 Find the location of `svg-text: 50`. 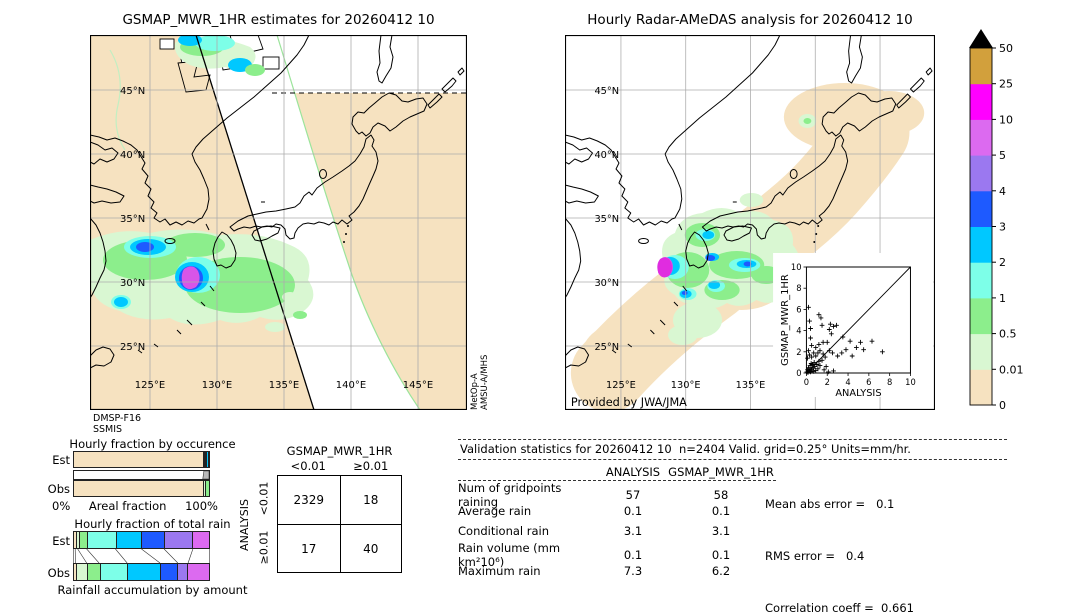

svg-text: 50 is located at coordinates (1006, 48).